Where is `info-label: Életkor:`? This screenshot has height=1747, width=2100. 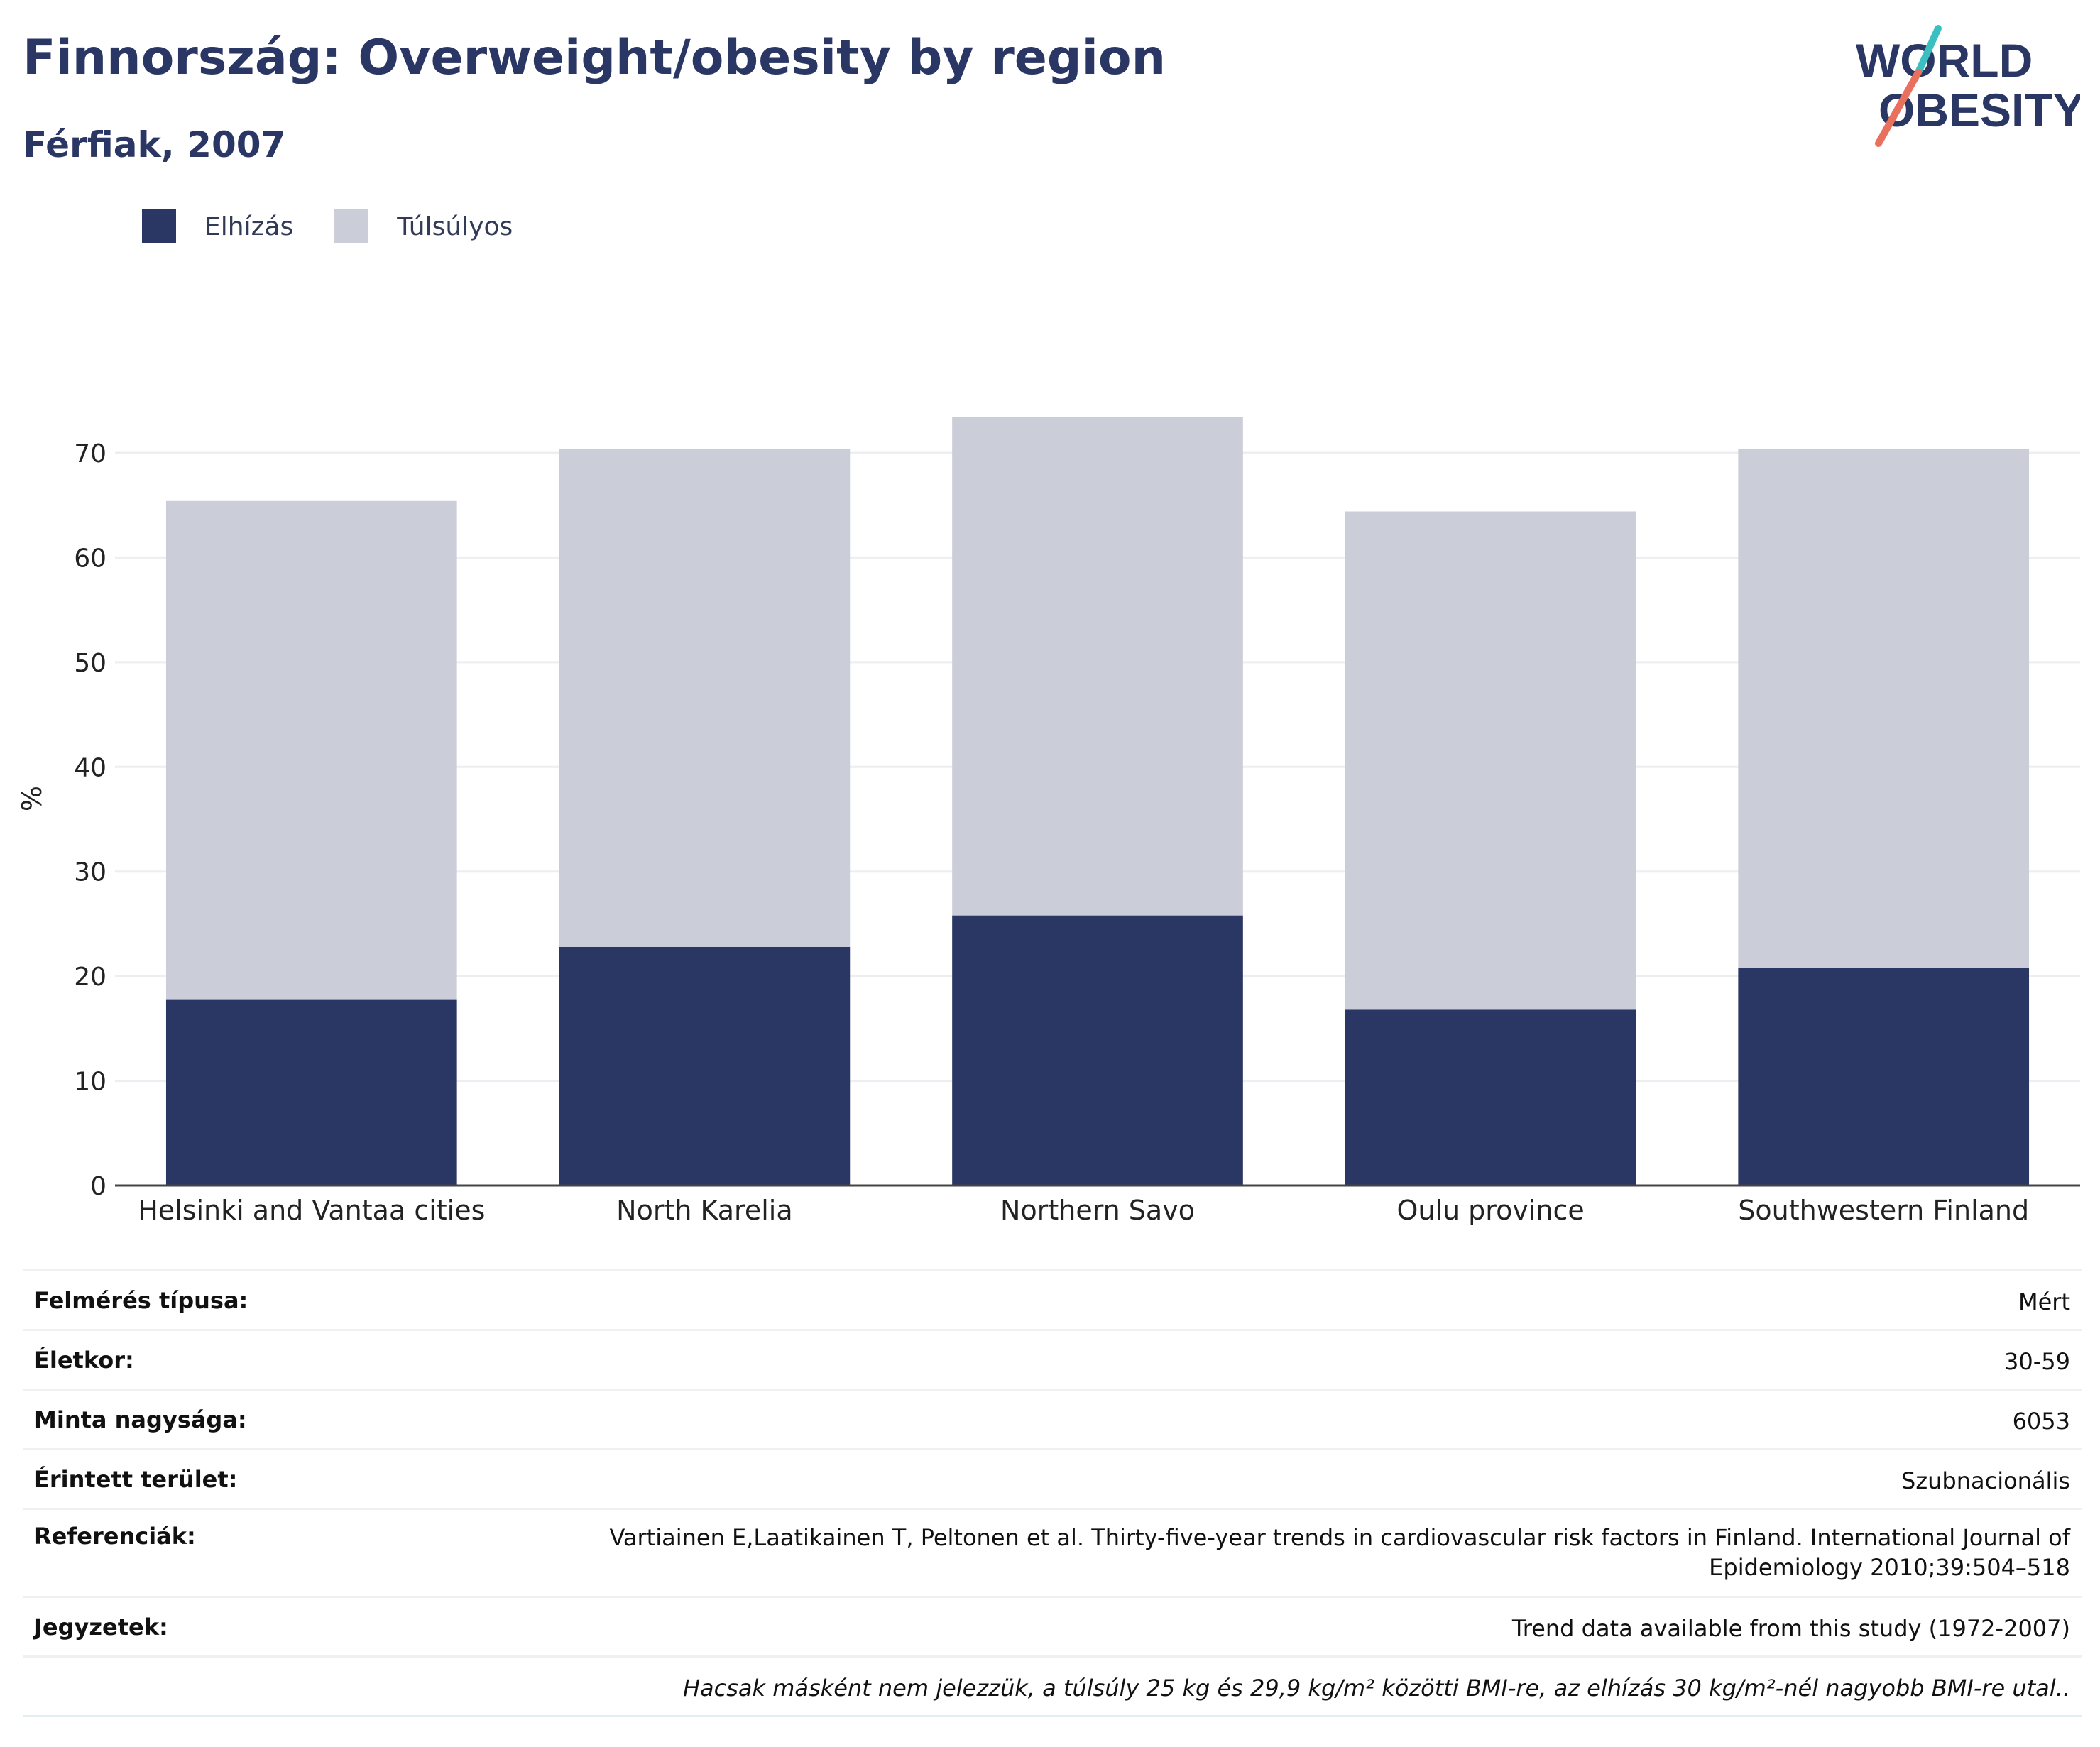 info-label: Életkor: is located at coordinates (84, 1360).